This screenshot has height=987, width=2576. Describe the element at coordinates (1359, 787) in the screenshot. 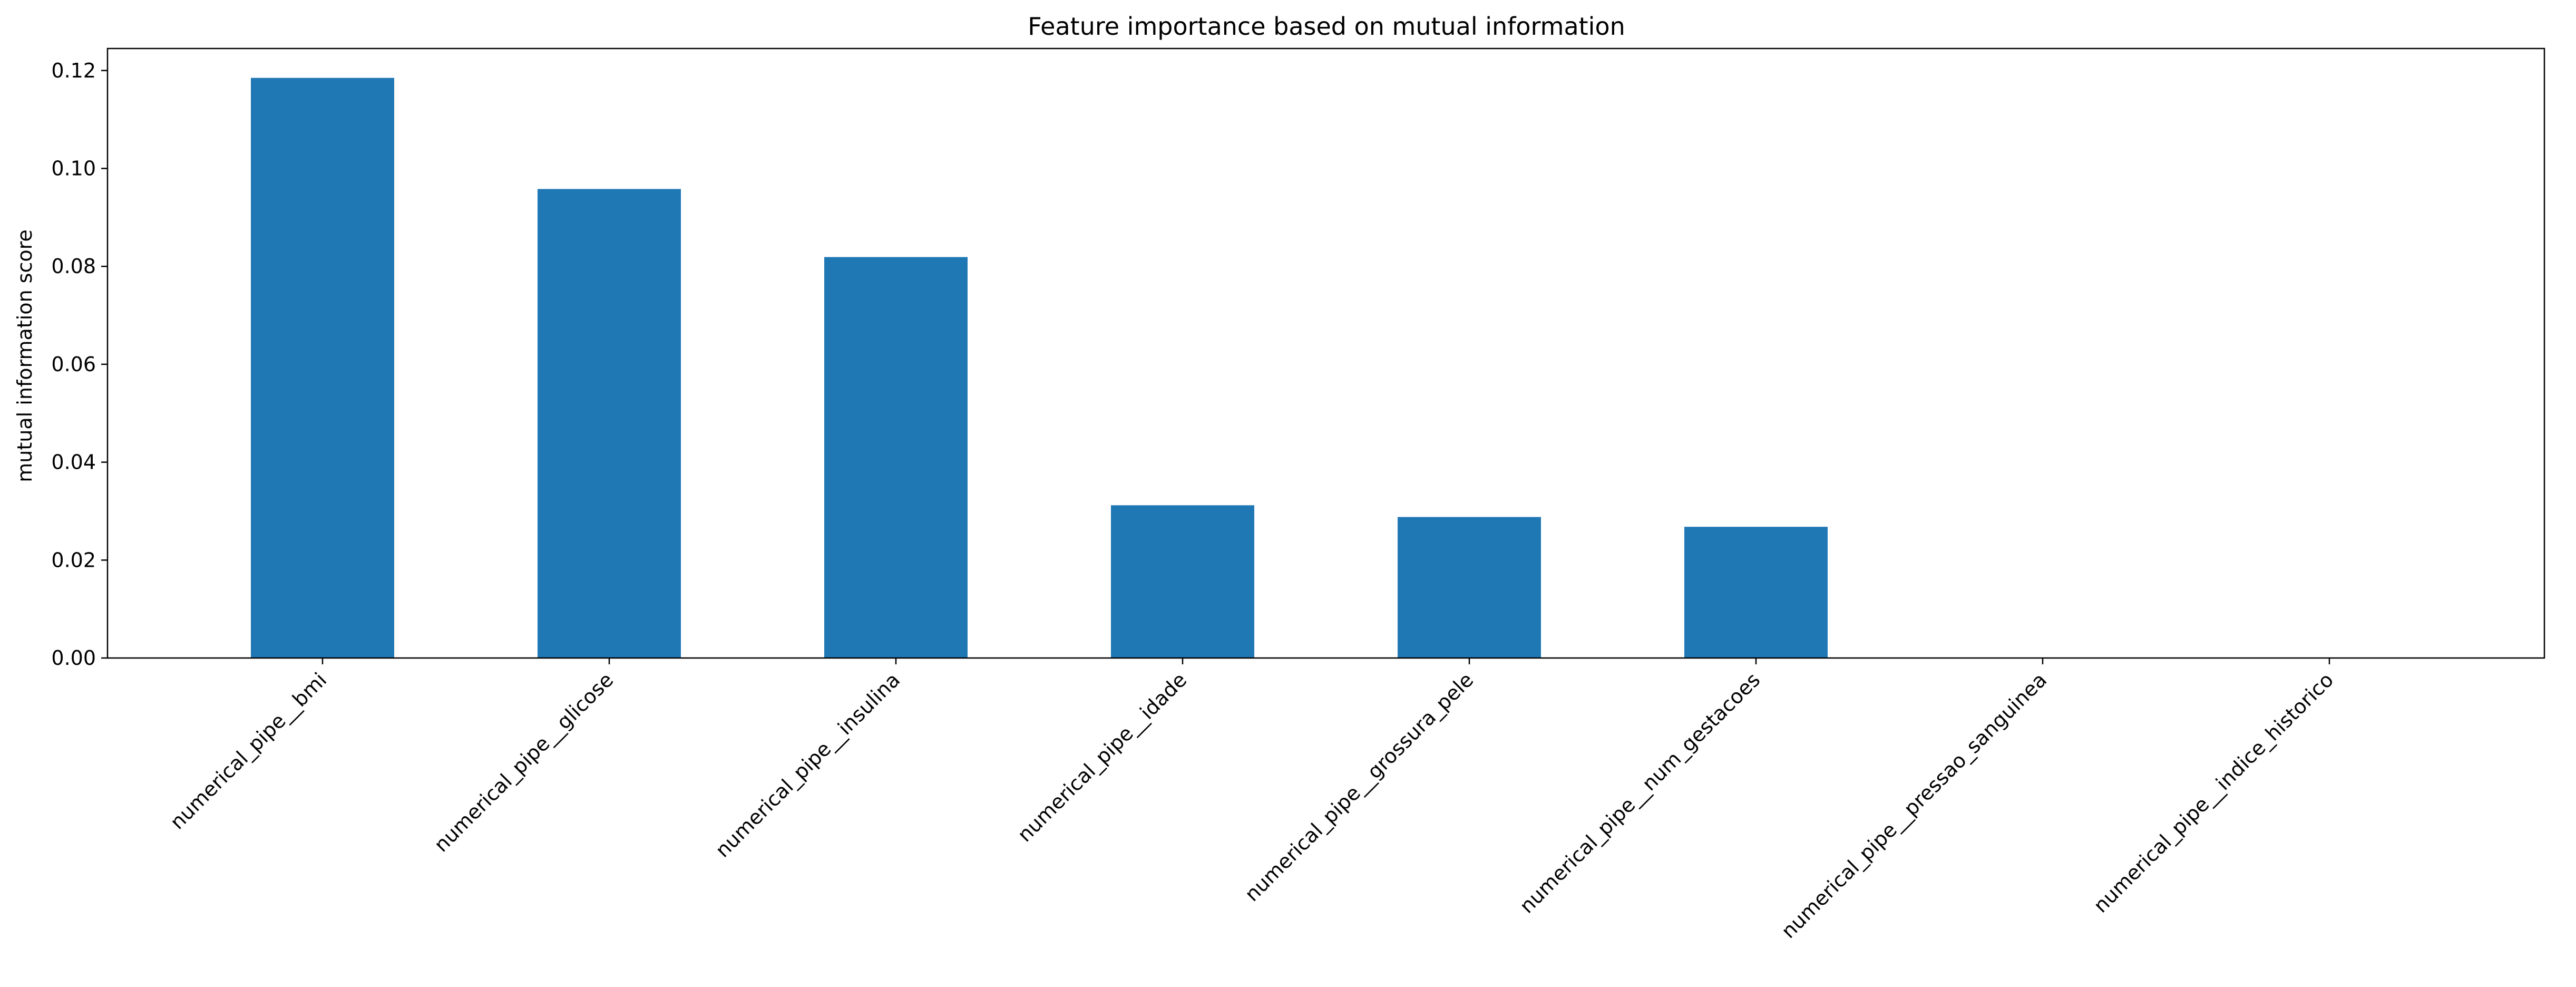

I see `x-tick-label: numerical_pipe__grossura_pele` at that location.